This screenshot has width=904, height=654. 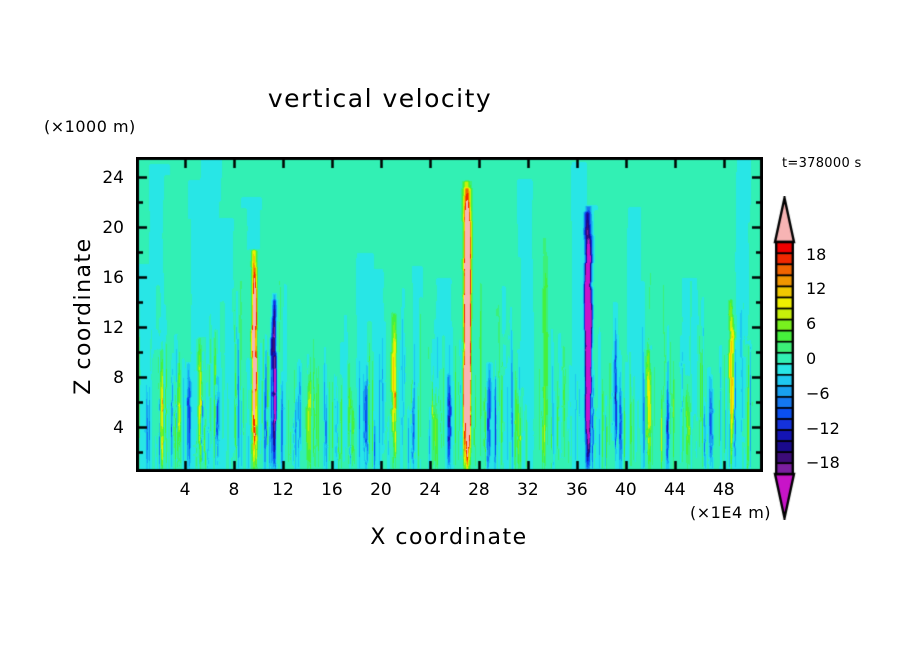 What do you see at coordinates (723, 490) in the screenshot?
I see `x-tick-label: 48` at bounding box center [723, 490].